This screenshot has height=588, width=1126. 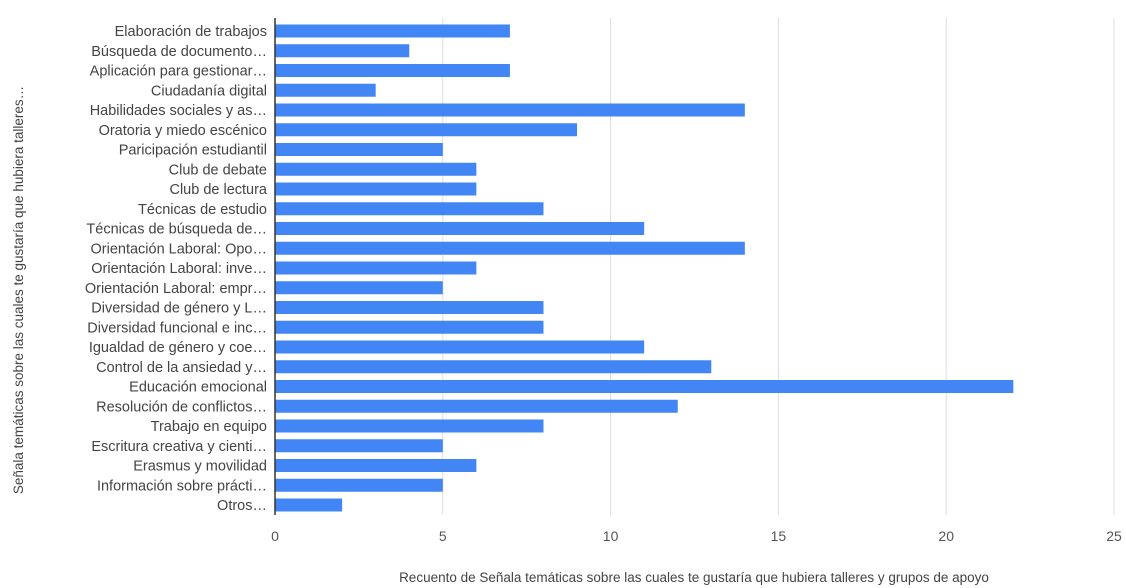 I want to click on x-tick-label: 25, so click(x=1114, y=536).